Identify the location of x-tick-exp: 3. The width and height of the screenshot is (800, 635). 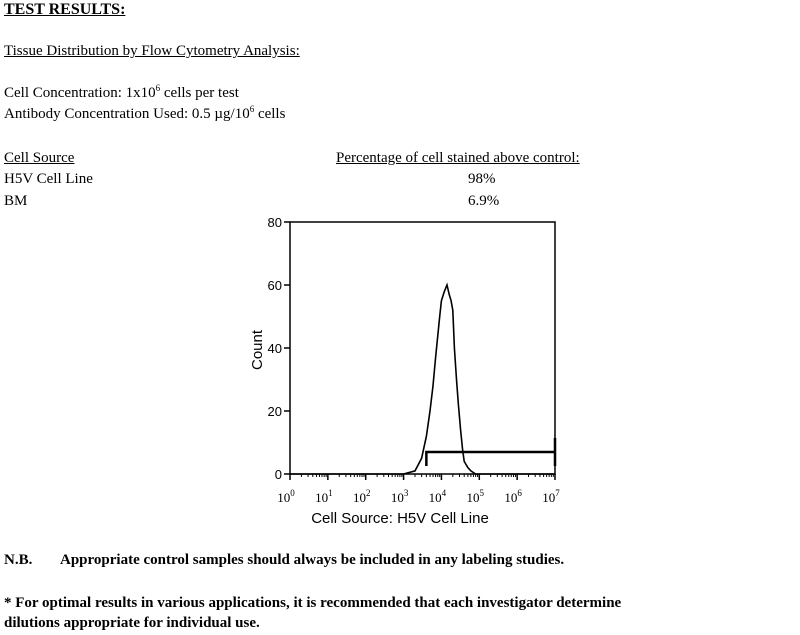
(406, 493).